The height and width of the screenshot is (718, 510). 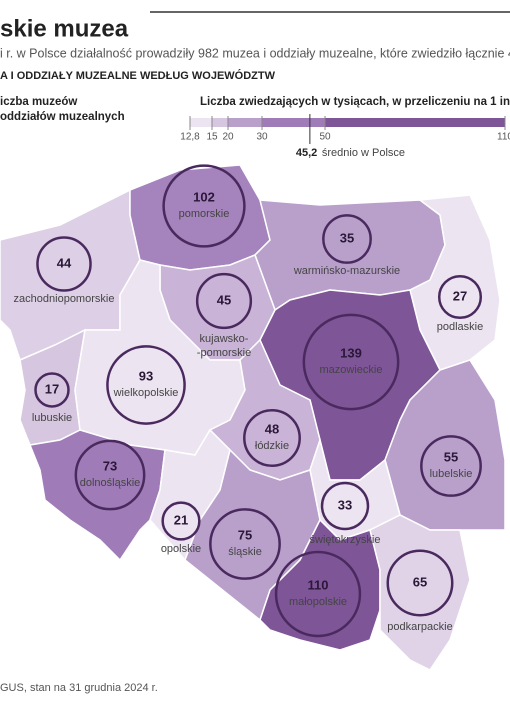 What do you see at coordinates (110, 465) in the screenshot?
I see `museum-count: 73` at bounding box center [110, 465].